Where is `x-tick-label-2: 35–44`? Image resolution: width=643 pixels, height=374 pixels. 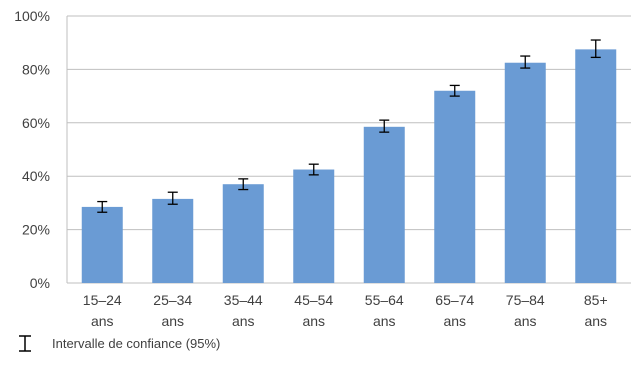 x-tick-label-2: 35–44 is located at coordinates (243, 300).